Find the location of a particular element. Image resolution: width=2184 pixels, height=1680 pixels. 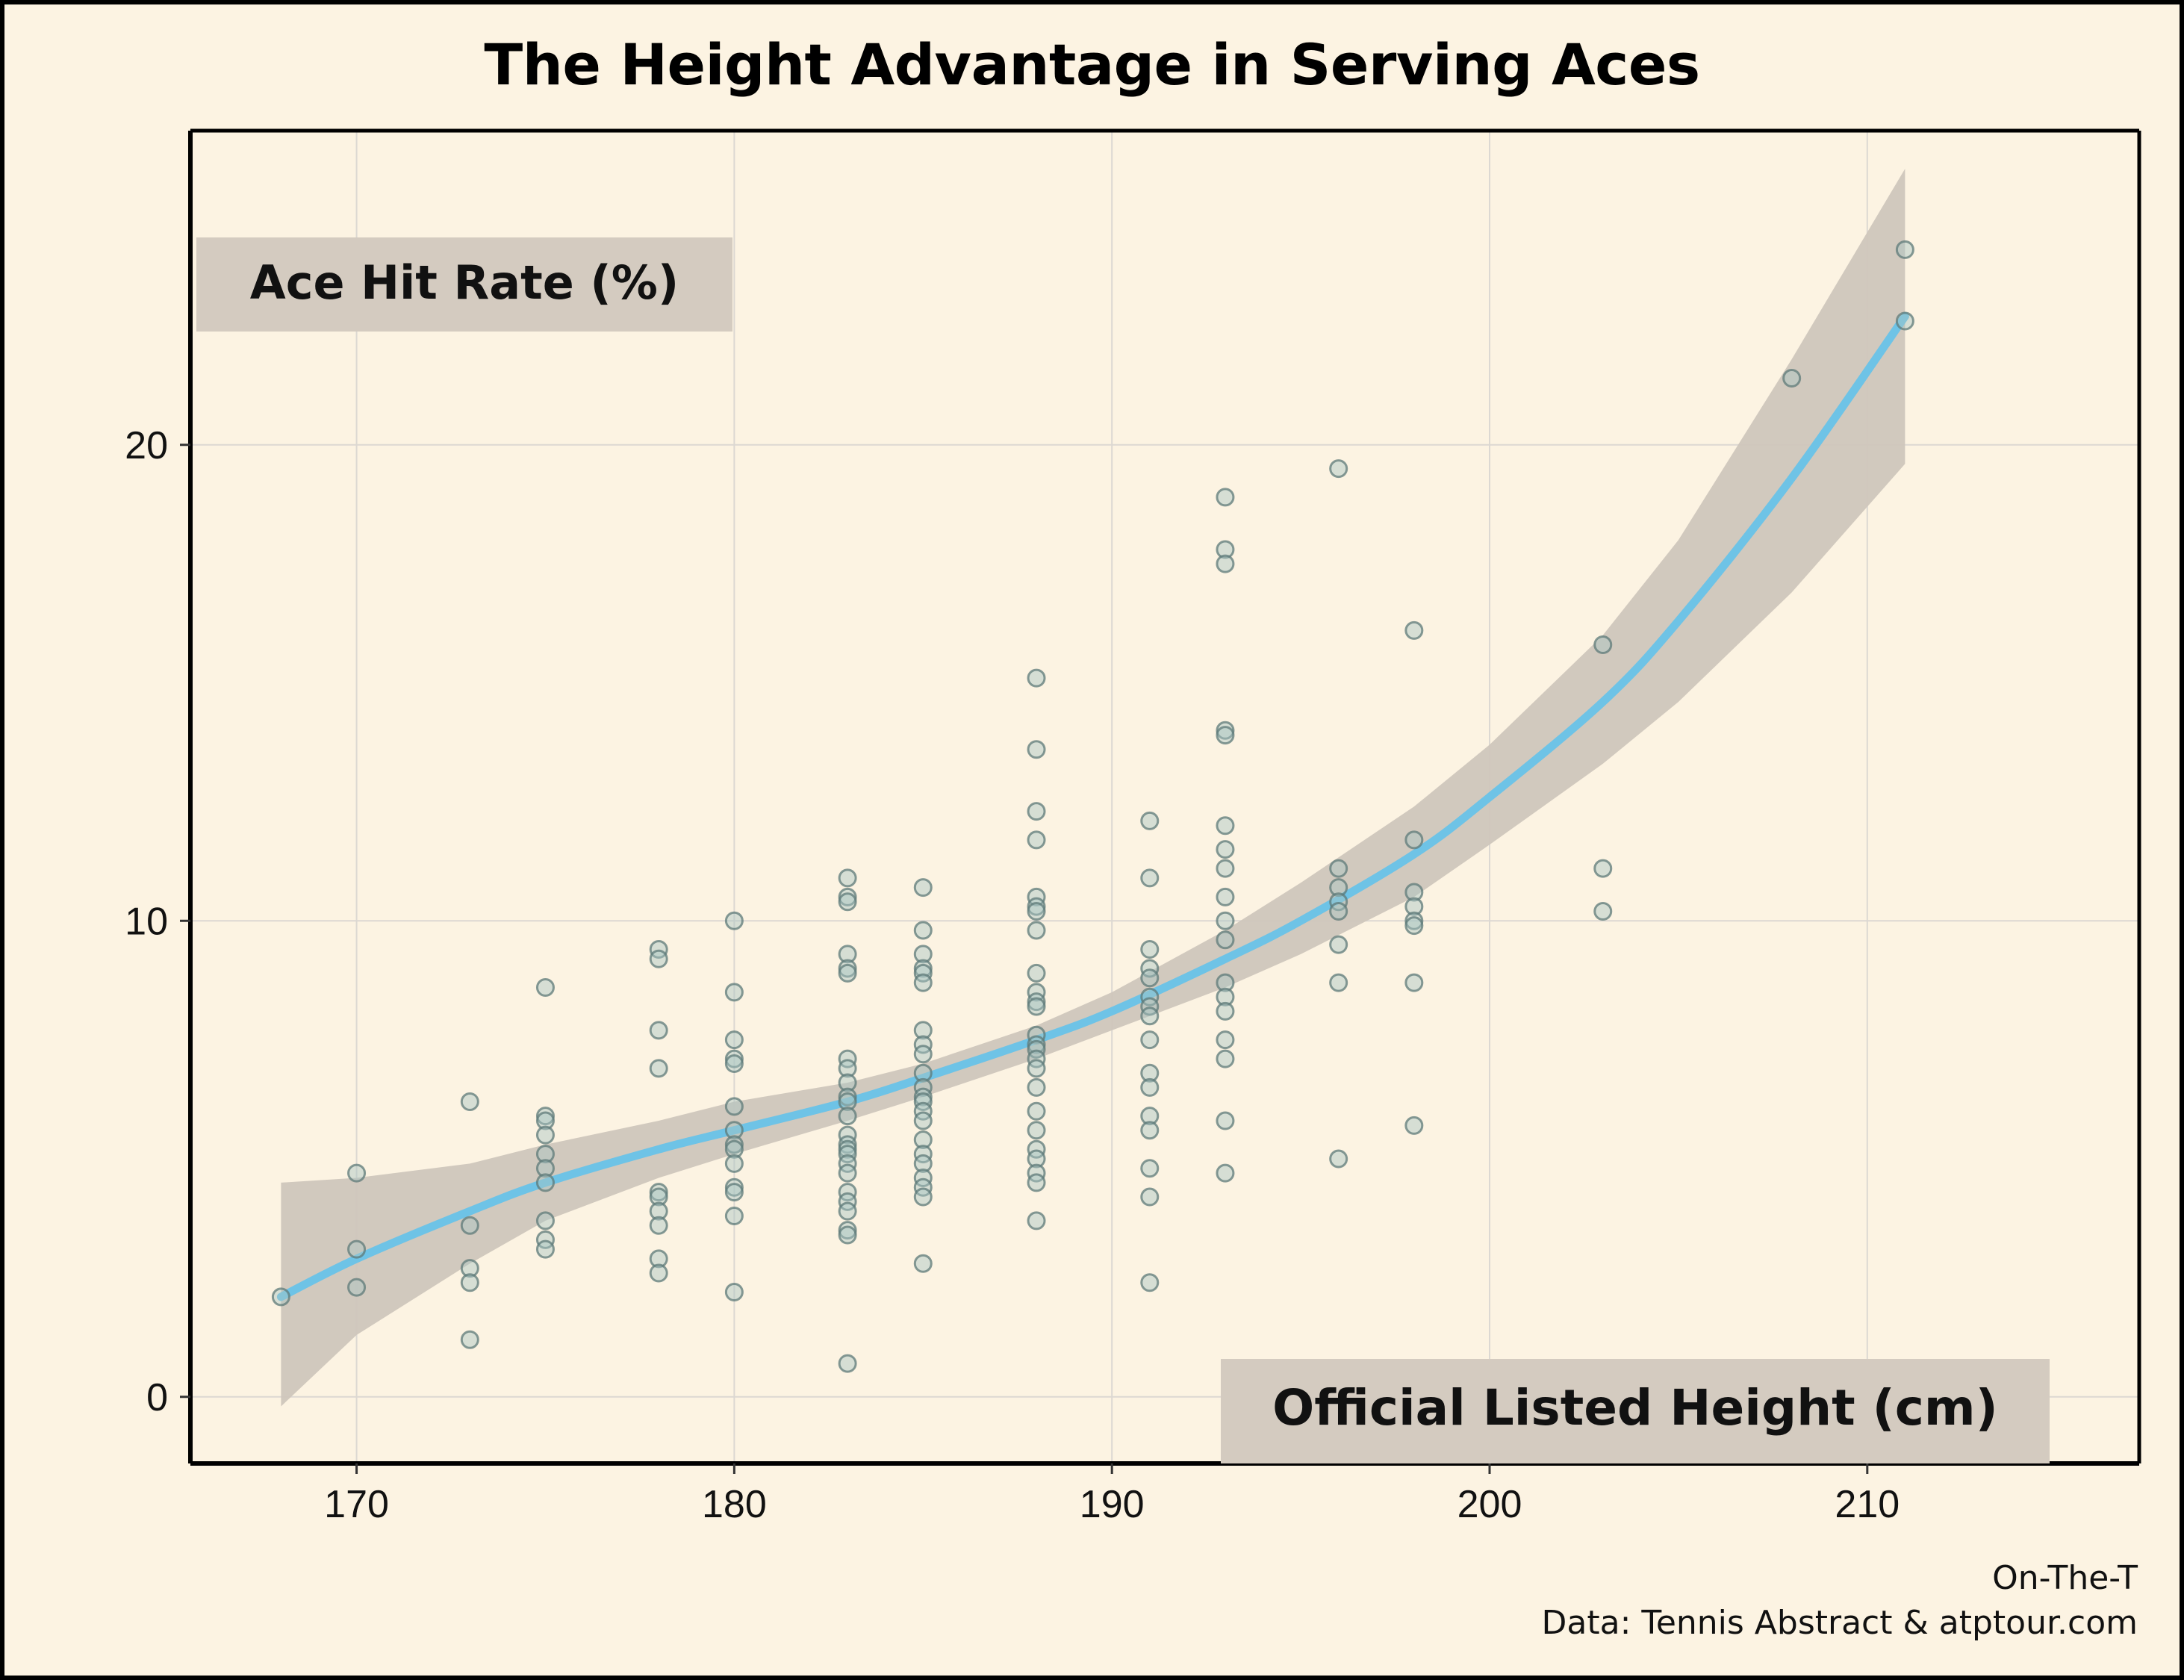

y-tick-label: 0 is located at coordinates (157, 1397).